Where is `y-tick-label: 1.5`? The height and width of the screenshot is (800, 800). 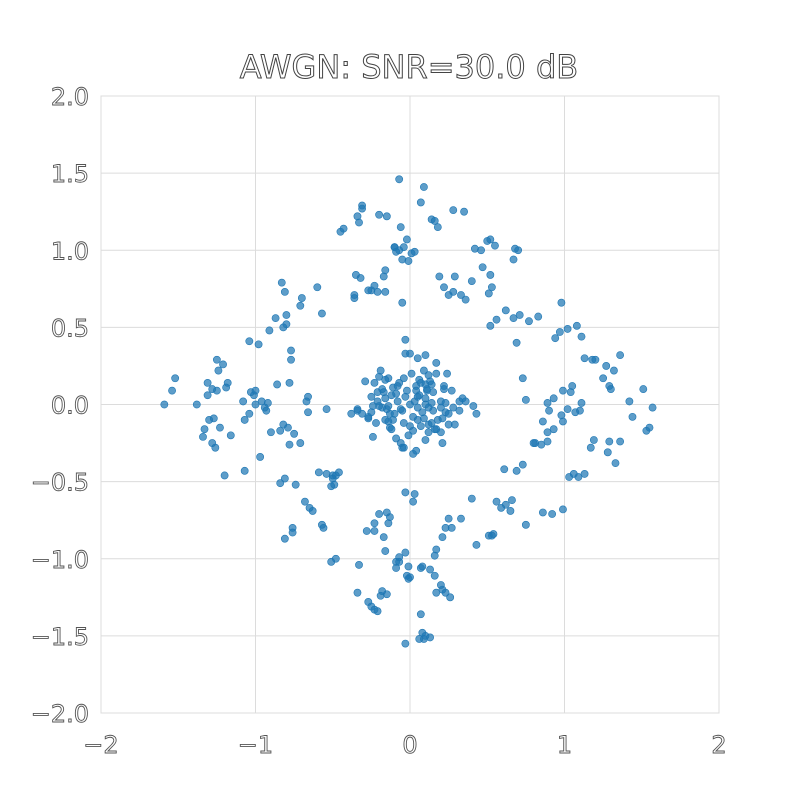
y-tick-label: 1.5 is located at coordinates (70, 174).